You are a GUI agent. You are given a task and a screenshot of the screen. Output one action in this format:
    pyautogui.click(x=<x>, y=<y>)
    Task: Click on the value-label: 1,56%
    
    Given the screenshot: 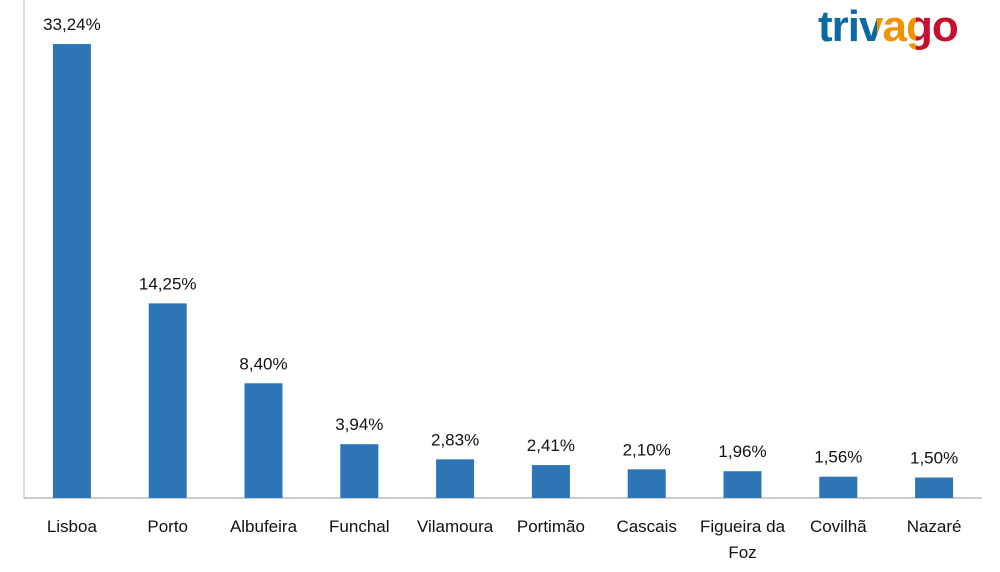 What is the action you would take?
    pyautogui.click(x=838, y=457)
    